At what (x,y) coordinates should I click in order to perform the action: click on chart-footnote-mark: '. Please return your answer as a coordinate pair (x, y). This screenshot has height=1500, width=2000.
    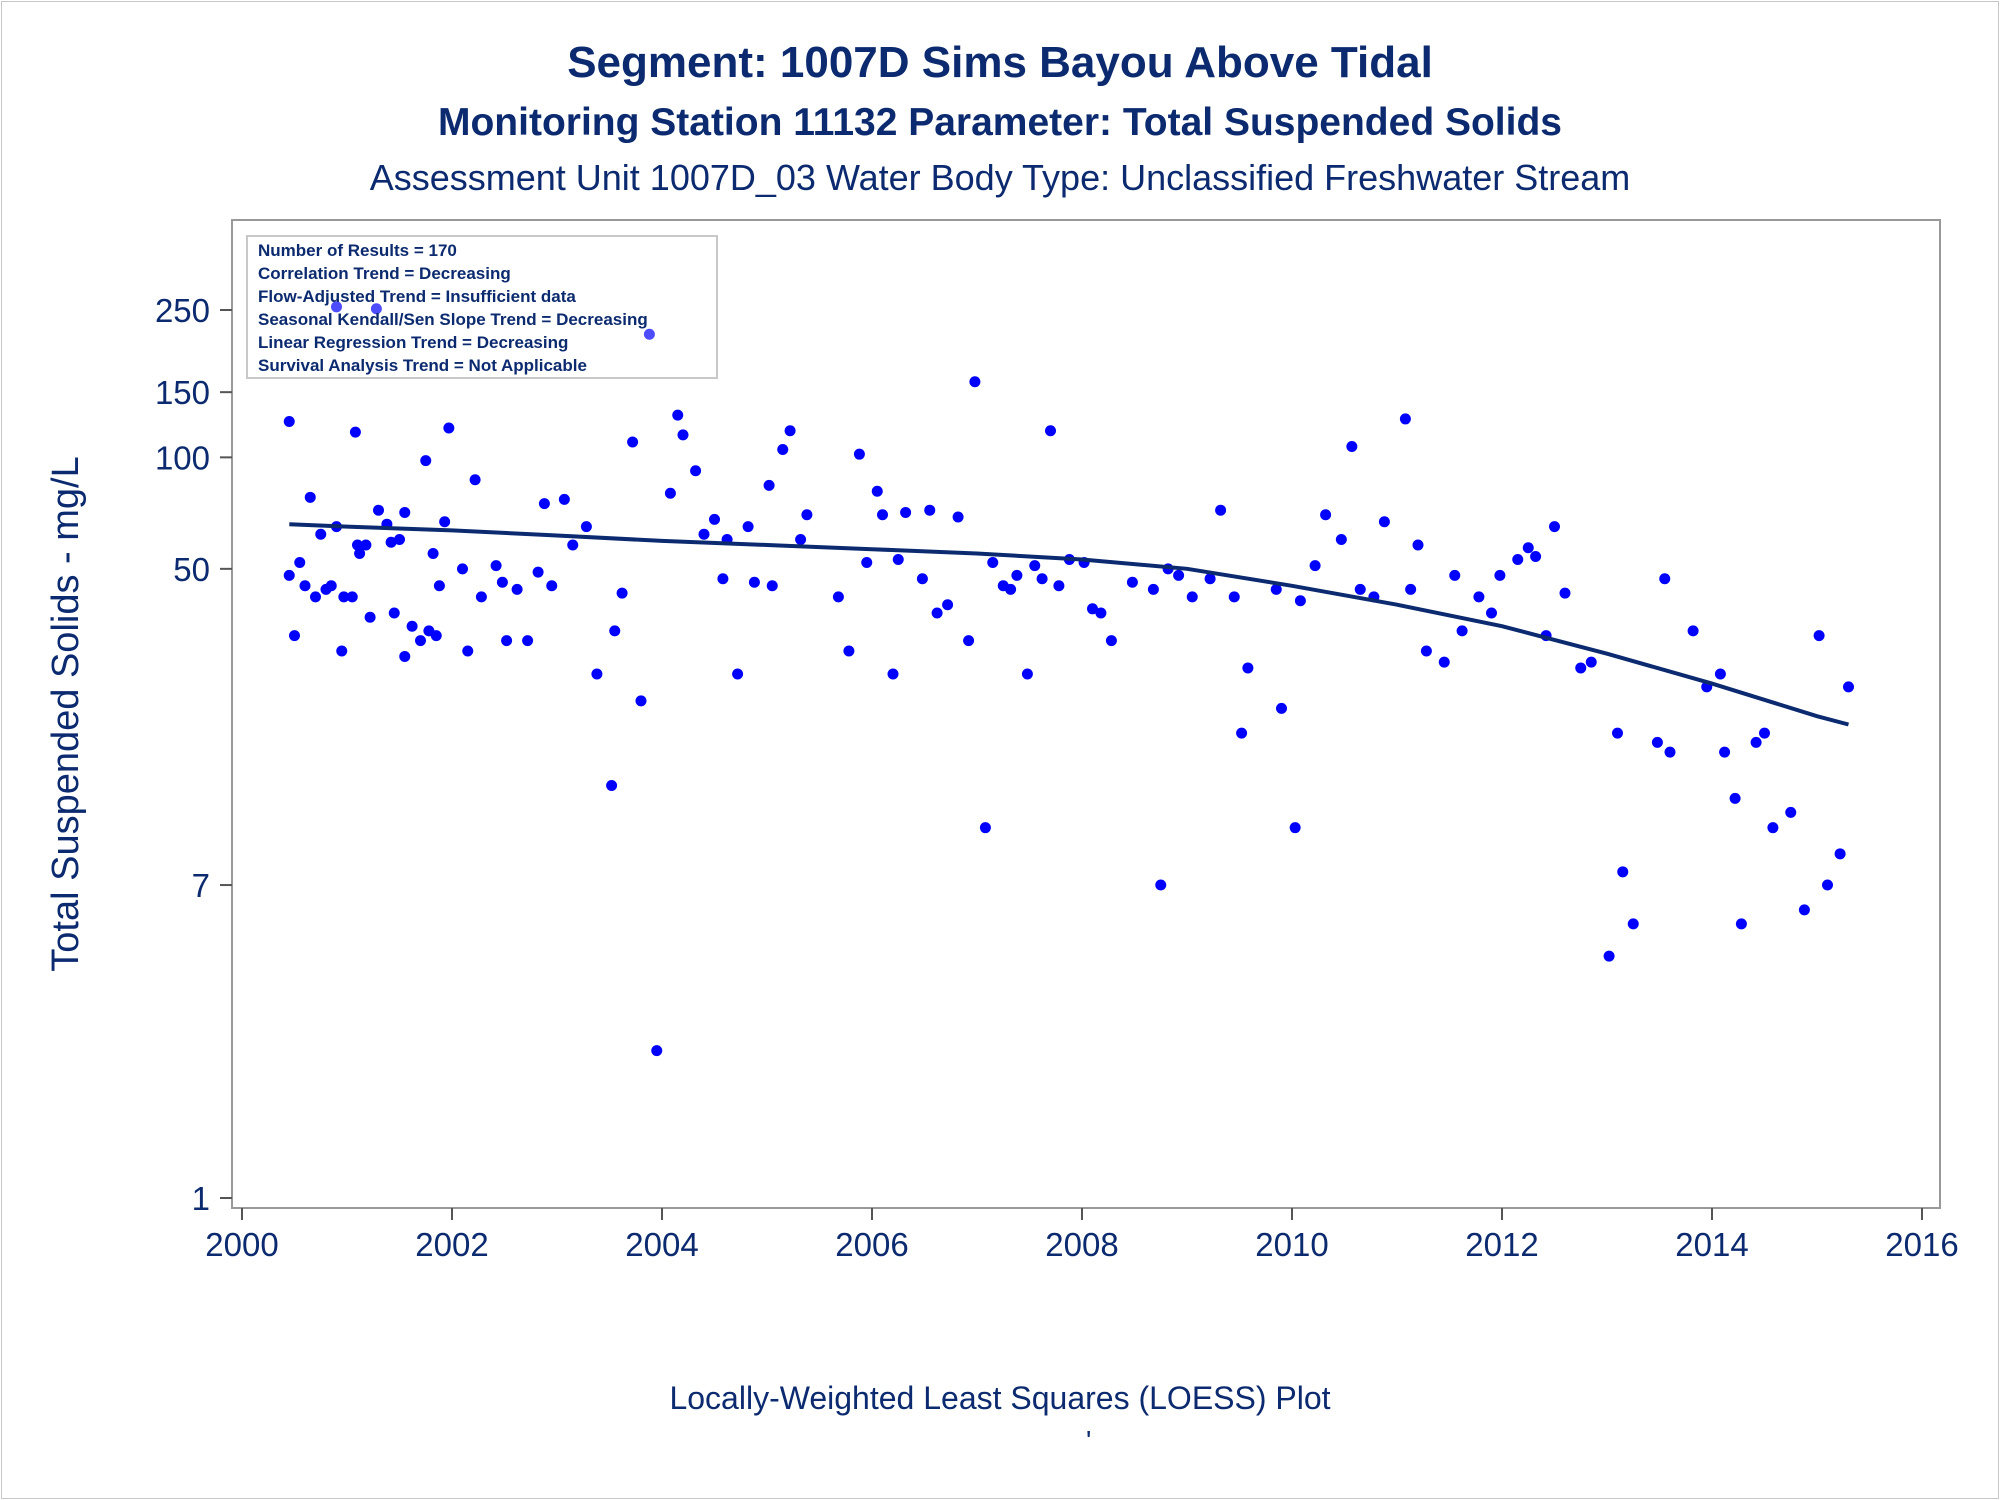
    Looking at the image, I should click on (1089, 1440).